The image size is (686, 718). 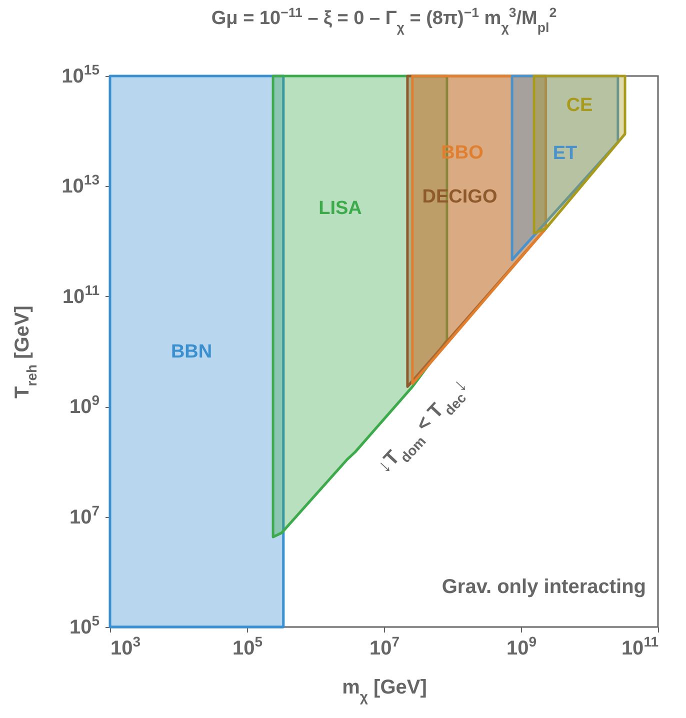 I want to click on text: BBN, so click(x=191, y=352).